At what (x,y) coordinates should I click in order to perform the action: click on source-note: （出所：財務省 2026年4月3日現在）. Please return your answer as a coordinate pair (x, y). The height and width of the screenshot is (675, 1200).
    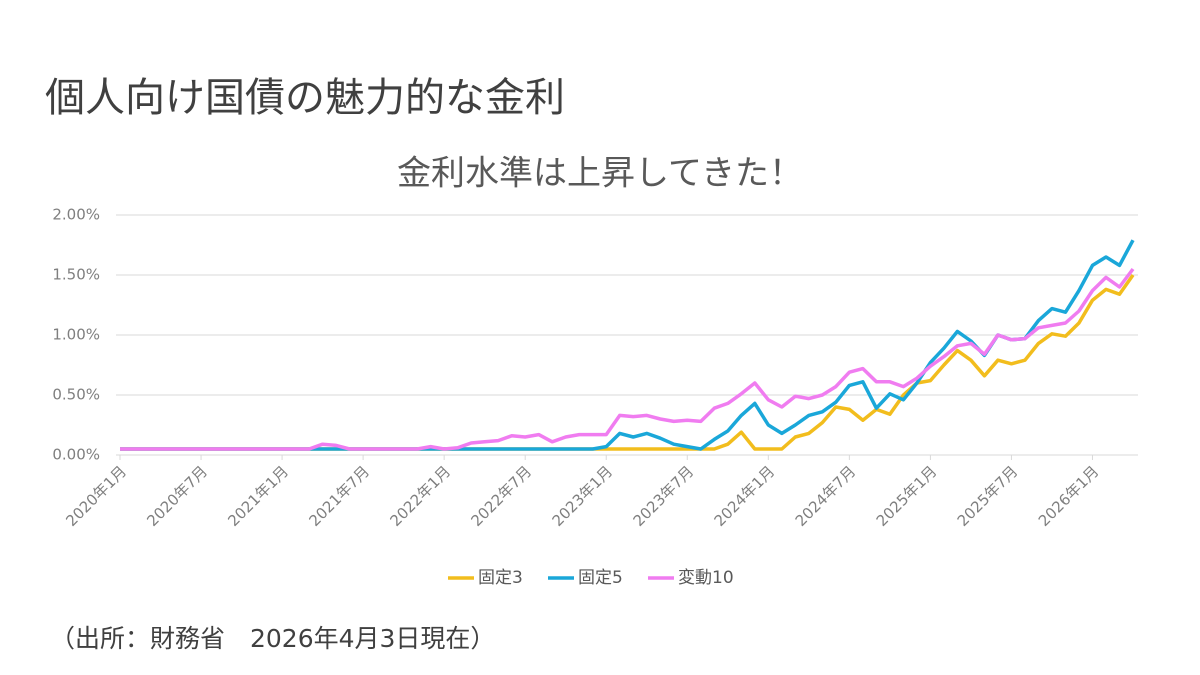
    Looking at the image, I should click on (272, 638).